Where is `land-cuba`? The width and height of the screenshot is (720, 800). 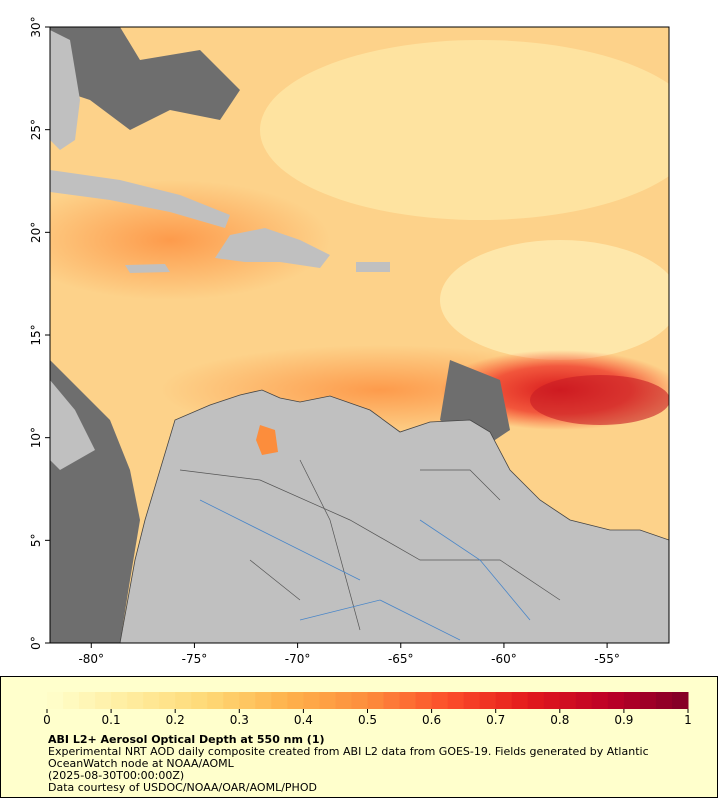
land-cuba is located at coordinates (140, 199).